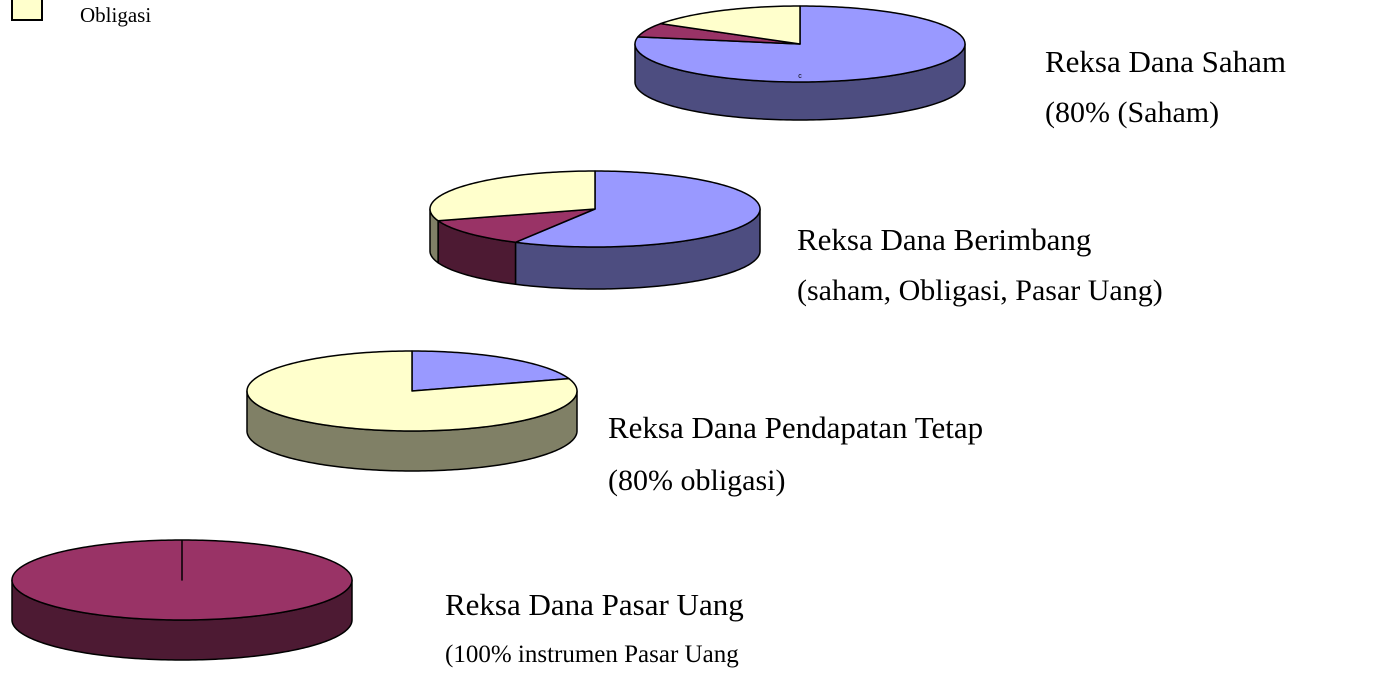  I want to click on legend-label: Obligasi, so click(115, 15).